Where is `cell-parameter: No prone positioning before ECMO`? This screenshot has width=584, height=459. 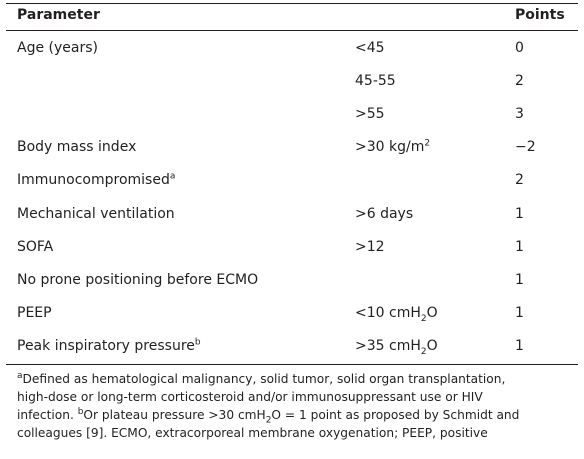 cell-parameter: No prone positioning before ECMO is located at coordinates (138, 279).